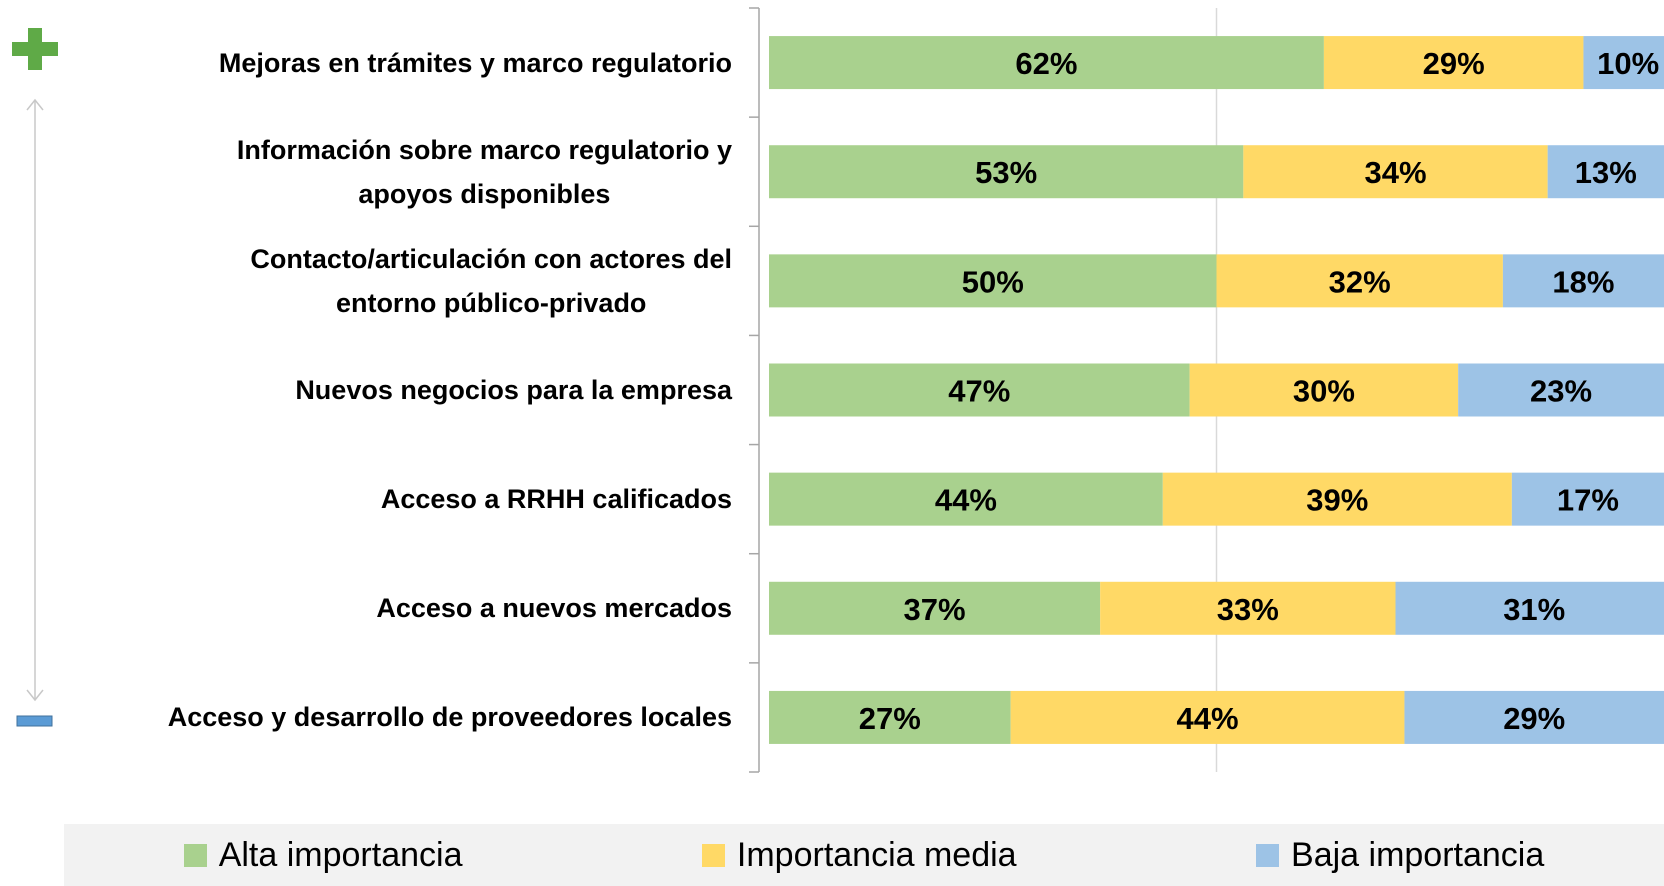 The image size is (1664, 886). I want to click on value-label: 34%, so click(1395, 172).